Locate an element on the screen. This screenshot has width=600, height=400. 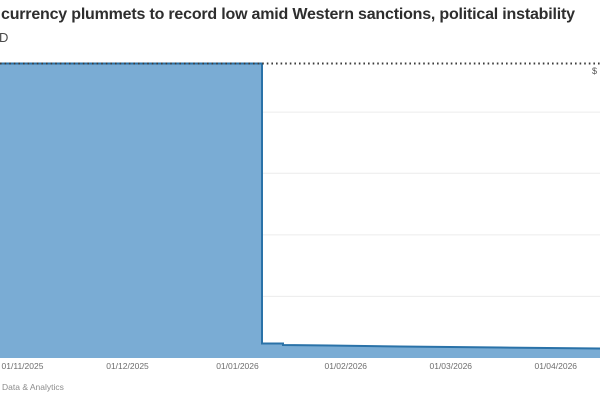
x-tick-label: 01/04/2026 is located at coordinates (556, 366).